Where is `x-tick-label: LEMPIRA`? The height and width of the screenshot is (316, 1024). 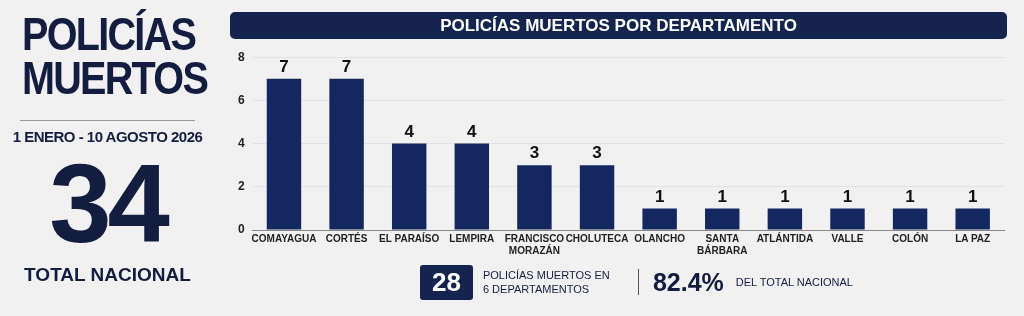
x-tick-label: LEMPIRA is located at coordinates (472, 238).